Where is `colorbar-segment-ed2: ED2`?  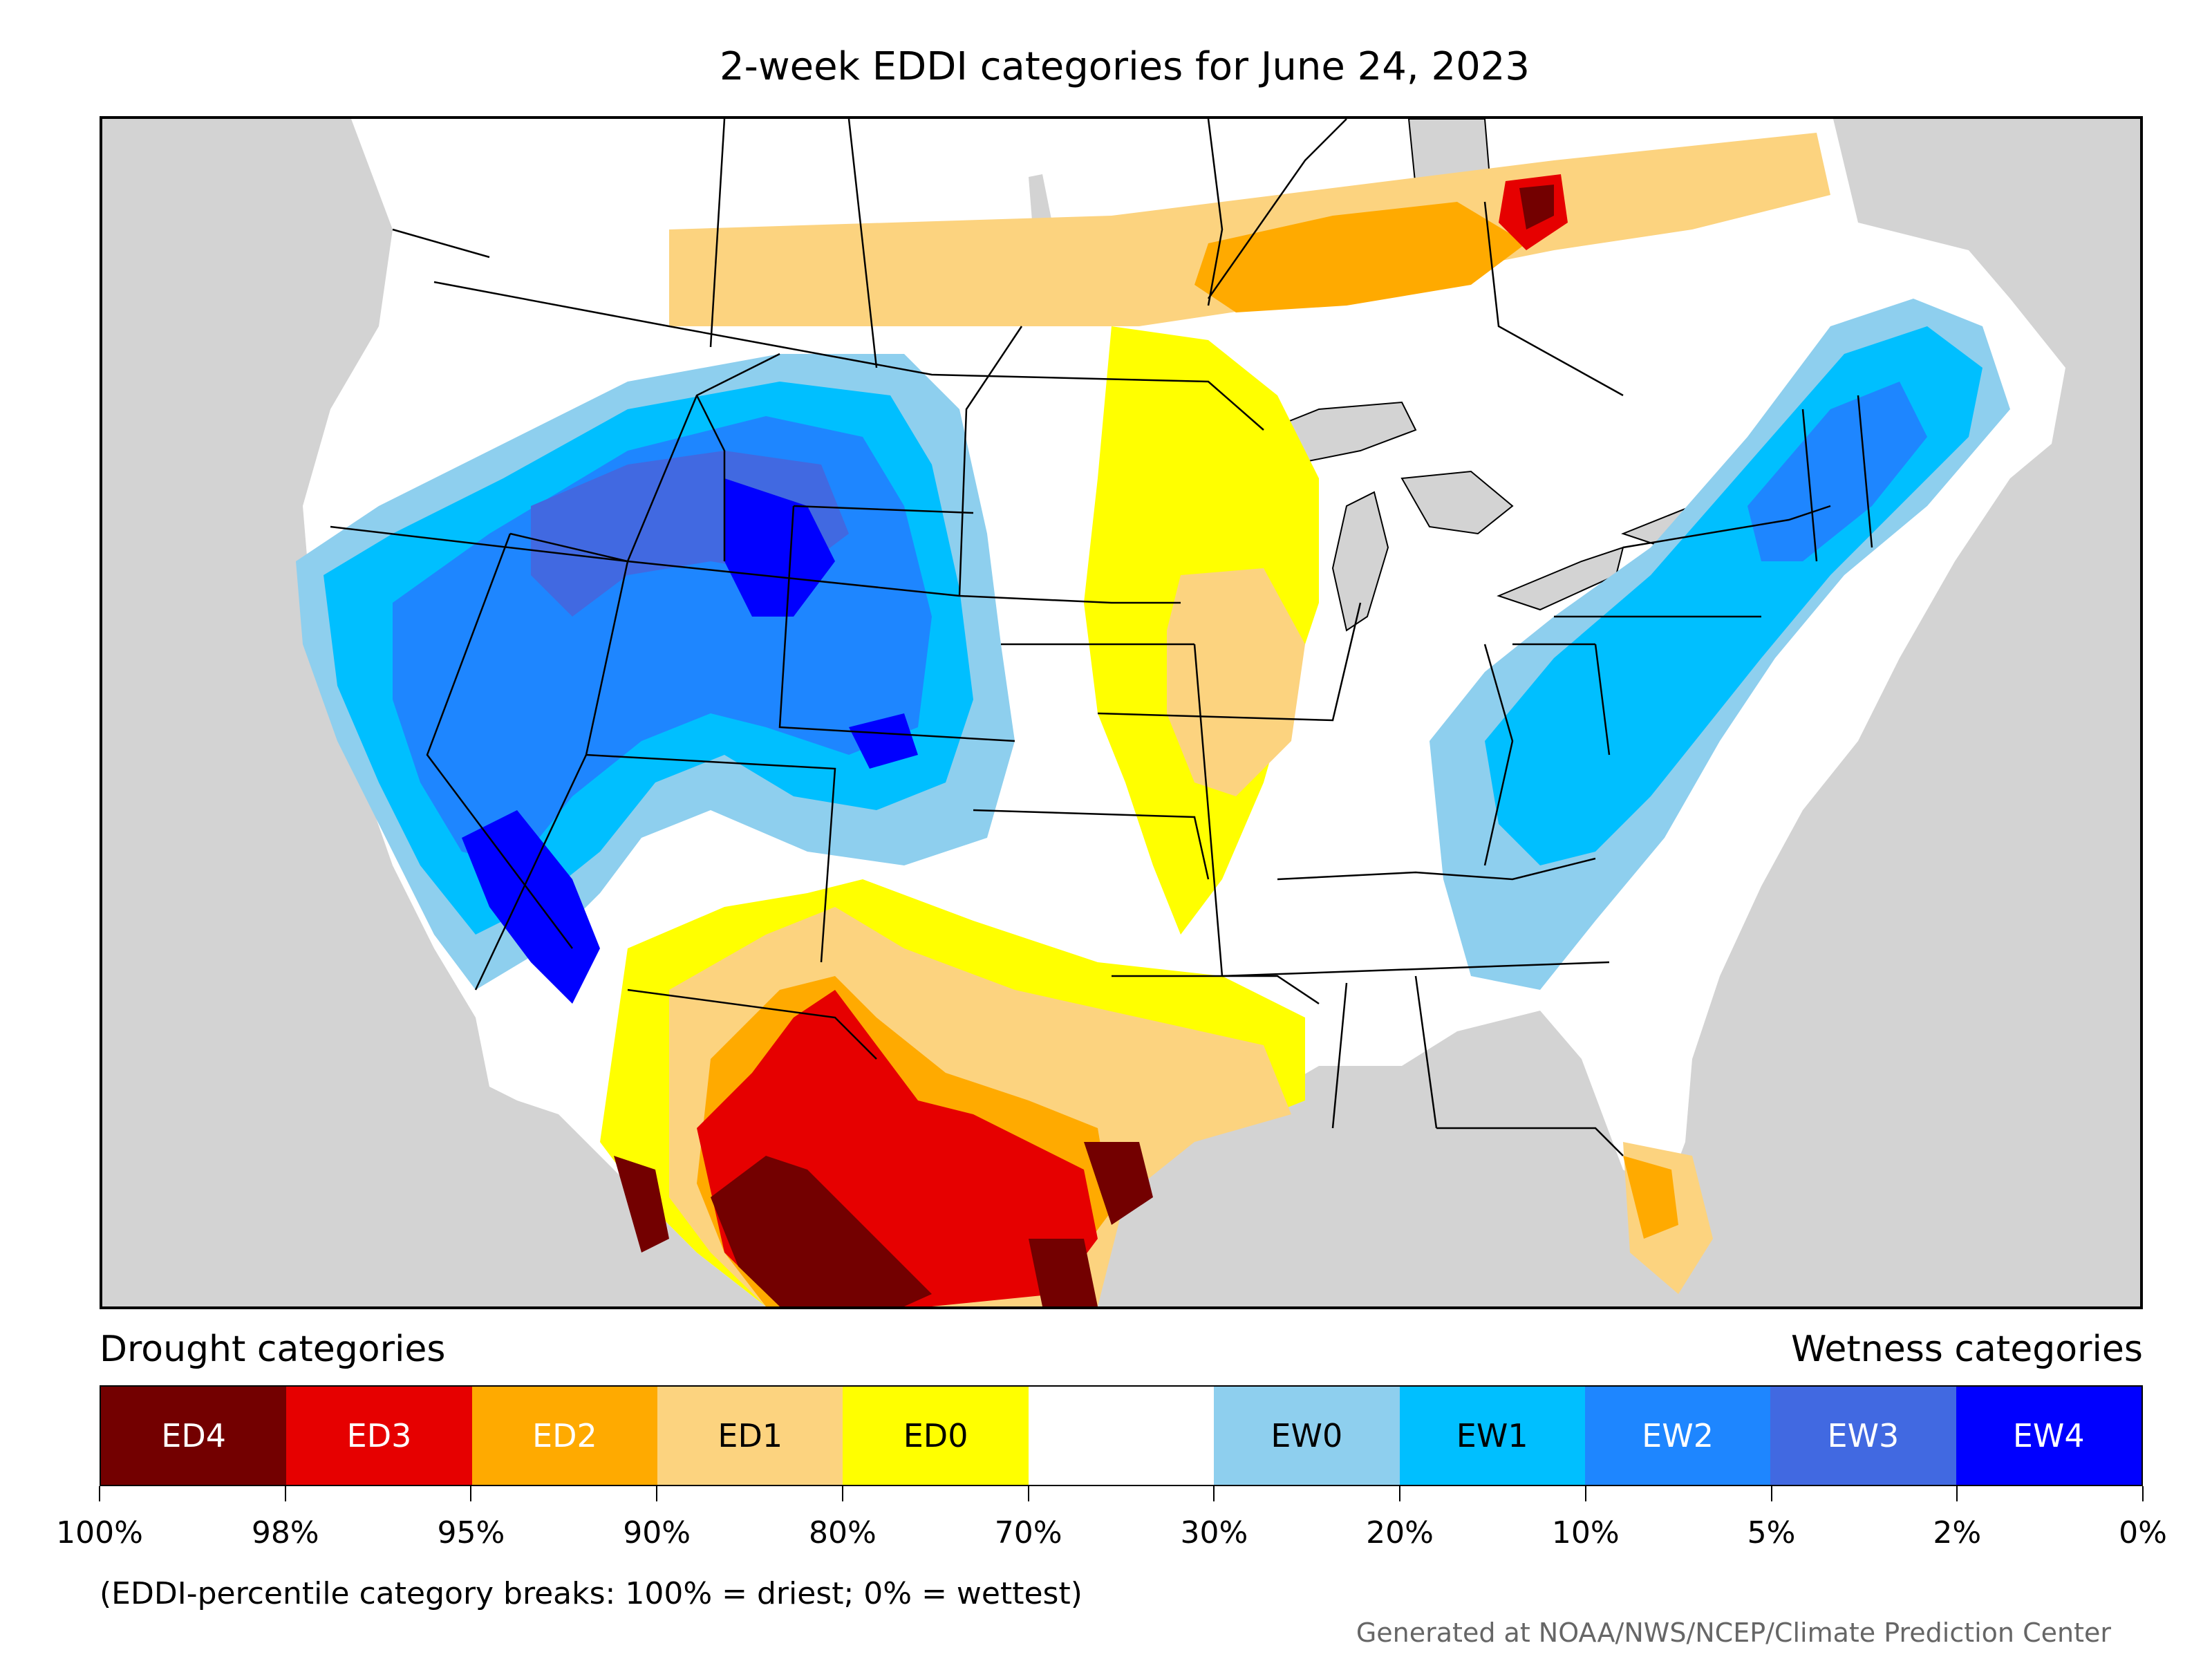
colorbar-segment-ed2: ED2 is located at coordinates (564, 1436).